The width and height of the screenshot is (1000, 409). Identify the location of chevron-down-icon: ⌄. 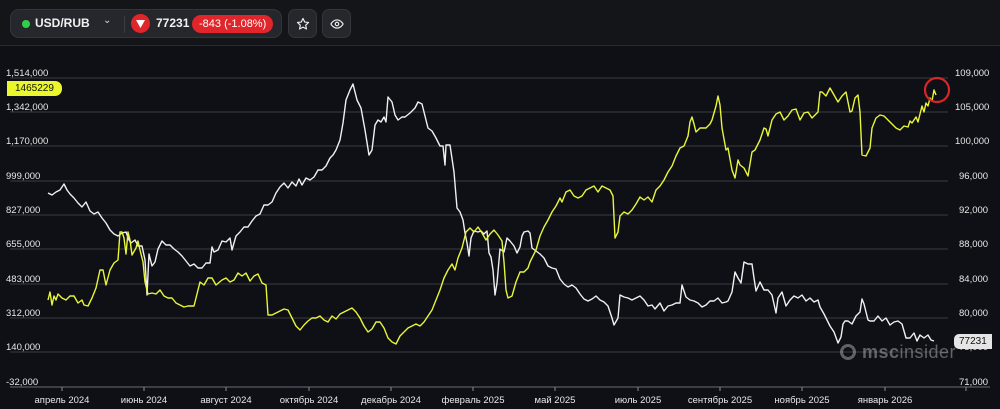
(107, 20).